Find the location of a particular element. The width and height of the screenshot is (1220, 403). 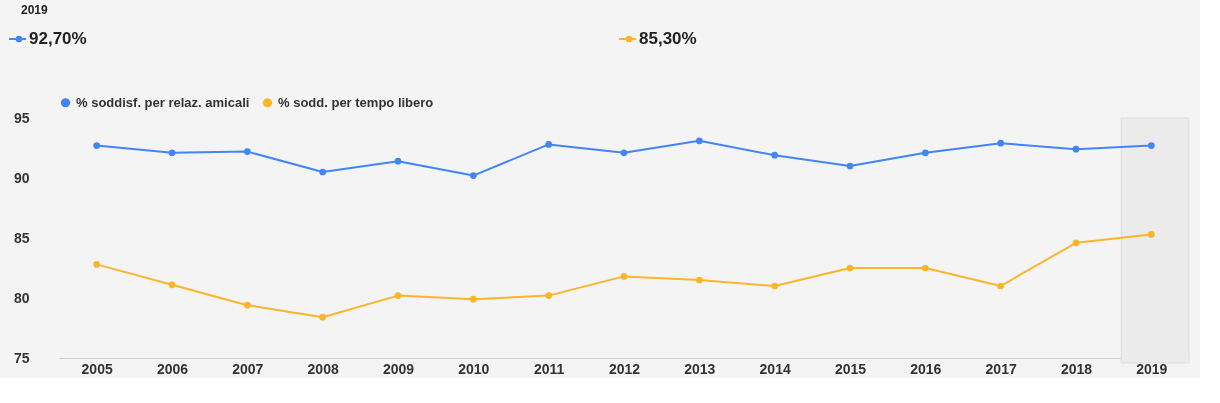

y-tick-label: 95 is located at coordinates (21, 117).